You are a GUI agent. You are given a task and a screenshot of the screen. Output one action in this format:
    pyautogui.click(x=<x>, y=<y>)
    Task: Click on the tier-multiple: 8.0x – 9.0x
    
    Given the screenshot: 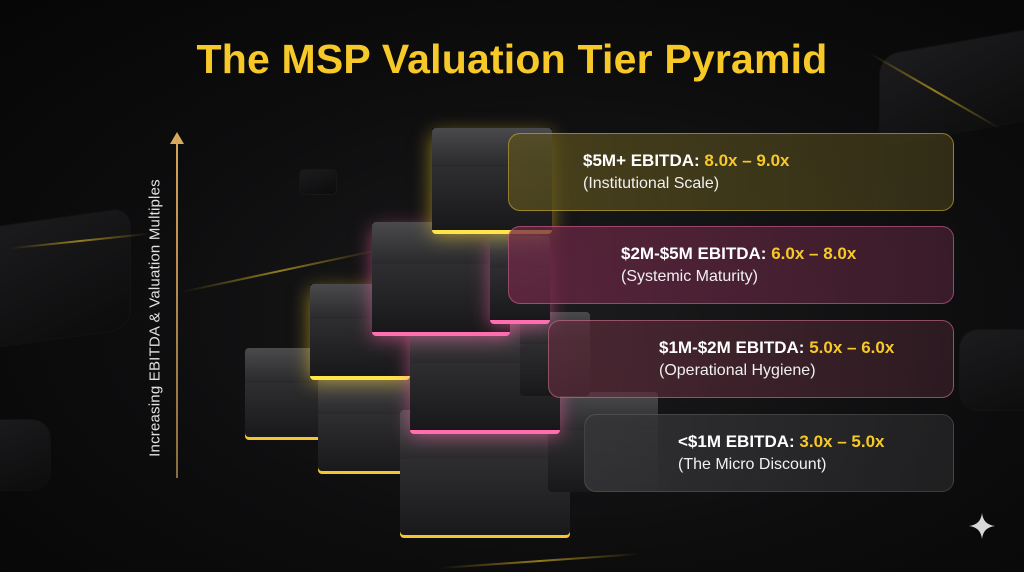 What is the action you would take?
    pyautogui.click(x=747, y=160)
    